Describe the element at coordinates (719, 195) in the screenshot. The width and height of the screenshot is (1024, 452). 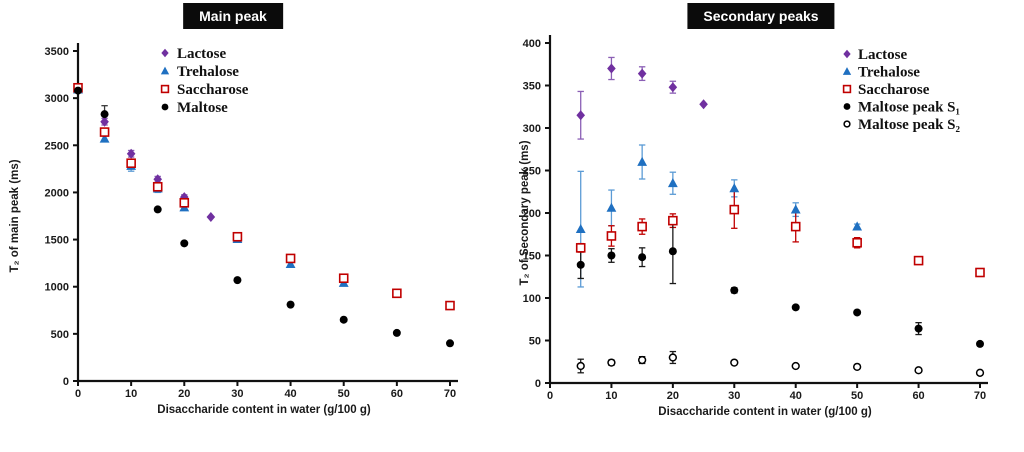
I see `series-trehalose` at that location.